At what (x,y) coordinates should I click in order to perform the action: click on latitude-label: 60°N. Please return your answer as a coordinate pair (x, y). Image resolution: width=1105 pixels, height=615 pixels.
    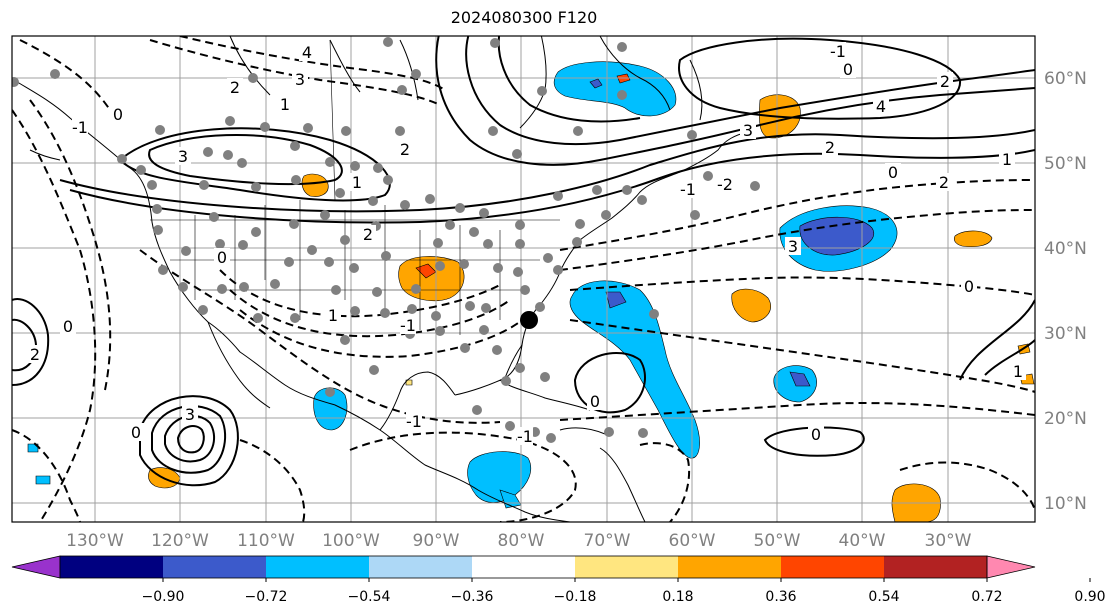
    Looking at the image, I should click on (1065, 79).